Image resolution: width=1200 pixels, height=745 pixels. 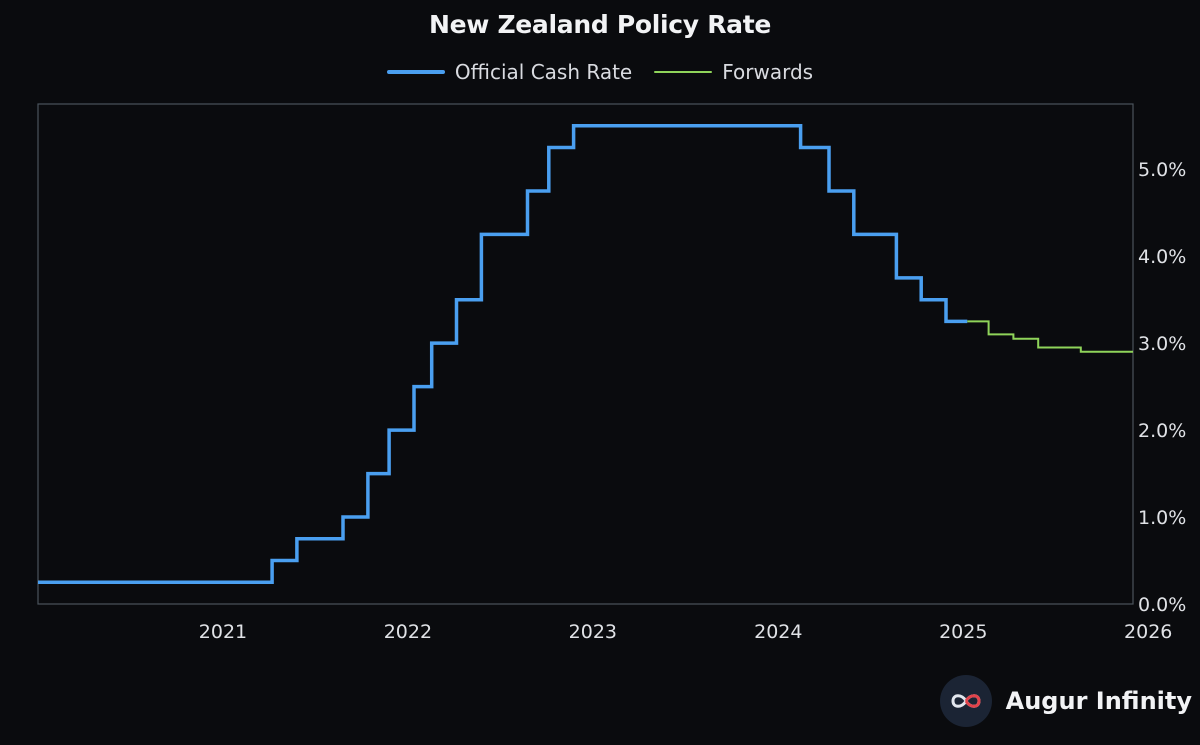 I want to click on y-tick-label: 3.0%, so click(x=1162, y=344).